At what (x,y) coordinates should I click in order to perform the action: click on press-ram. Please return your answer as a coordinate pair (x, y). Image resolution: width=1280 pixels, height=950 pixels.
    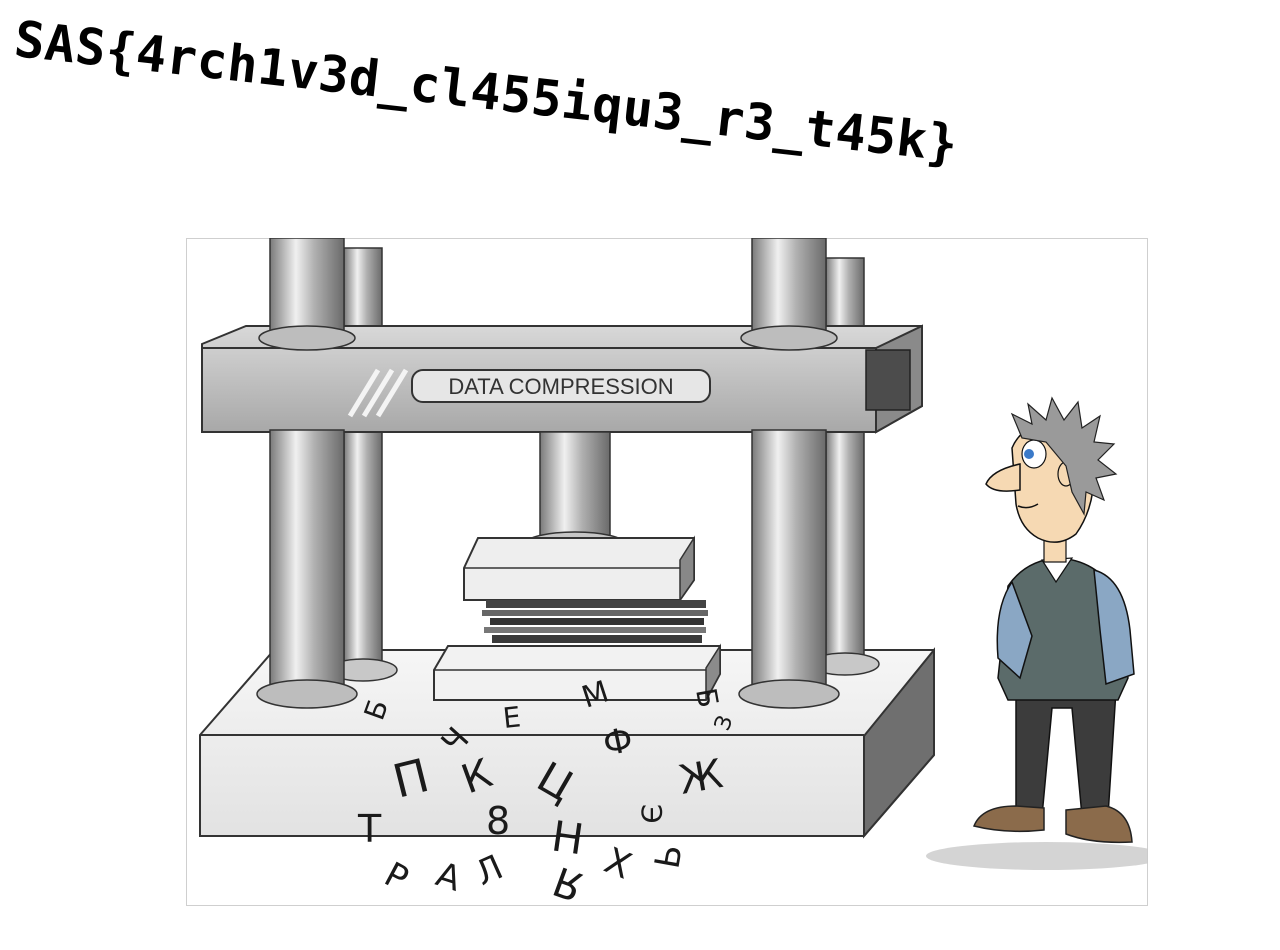
    Looking at the image, I should click on (579, 517).